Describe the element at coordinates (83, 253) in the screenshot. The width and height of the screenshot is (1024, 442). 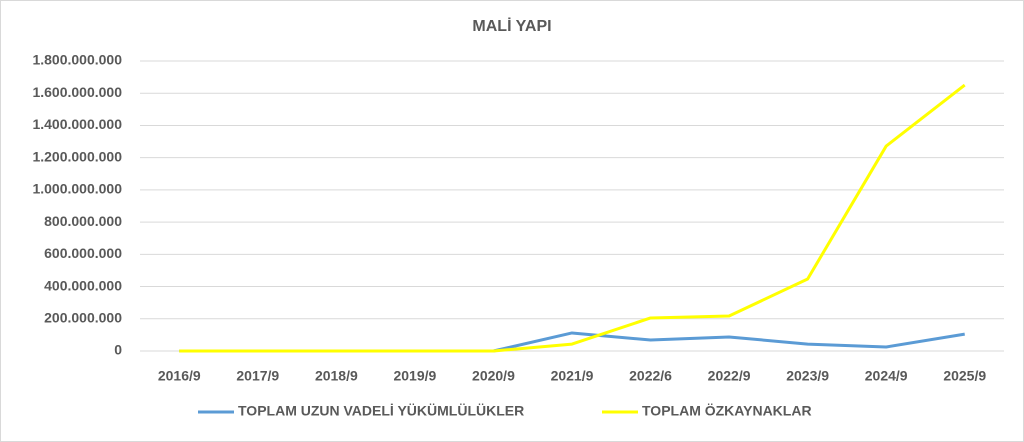
I see `y-tick-label: 600.000.000` at that location.